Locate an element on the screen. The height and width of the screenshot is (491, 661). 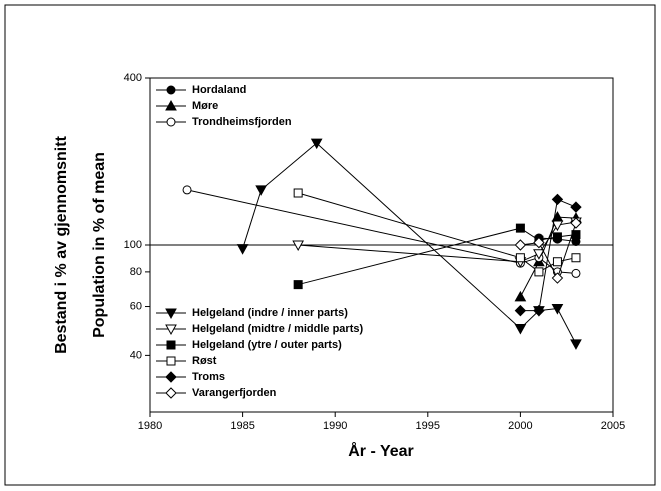
x-tick-label: 1985 is located at coordinates (242, 426).